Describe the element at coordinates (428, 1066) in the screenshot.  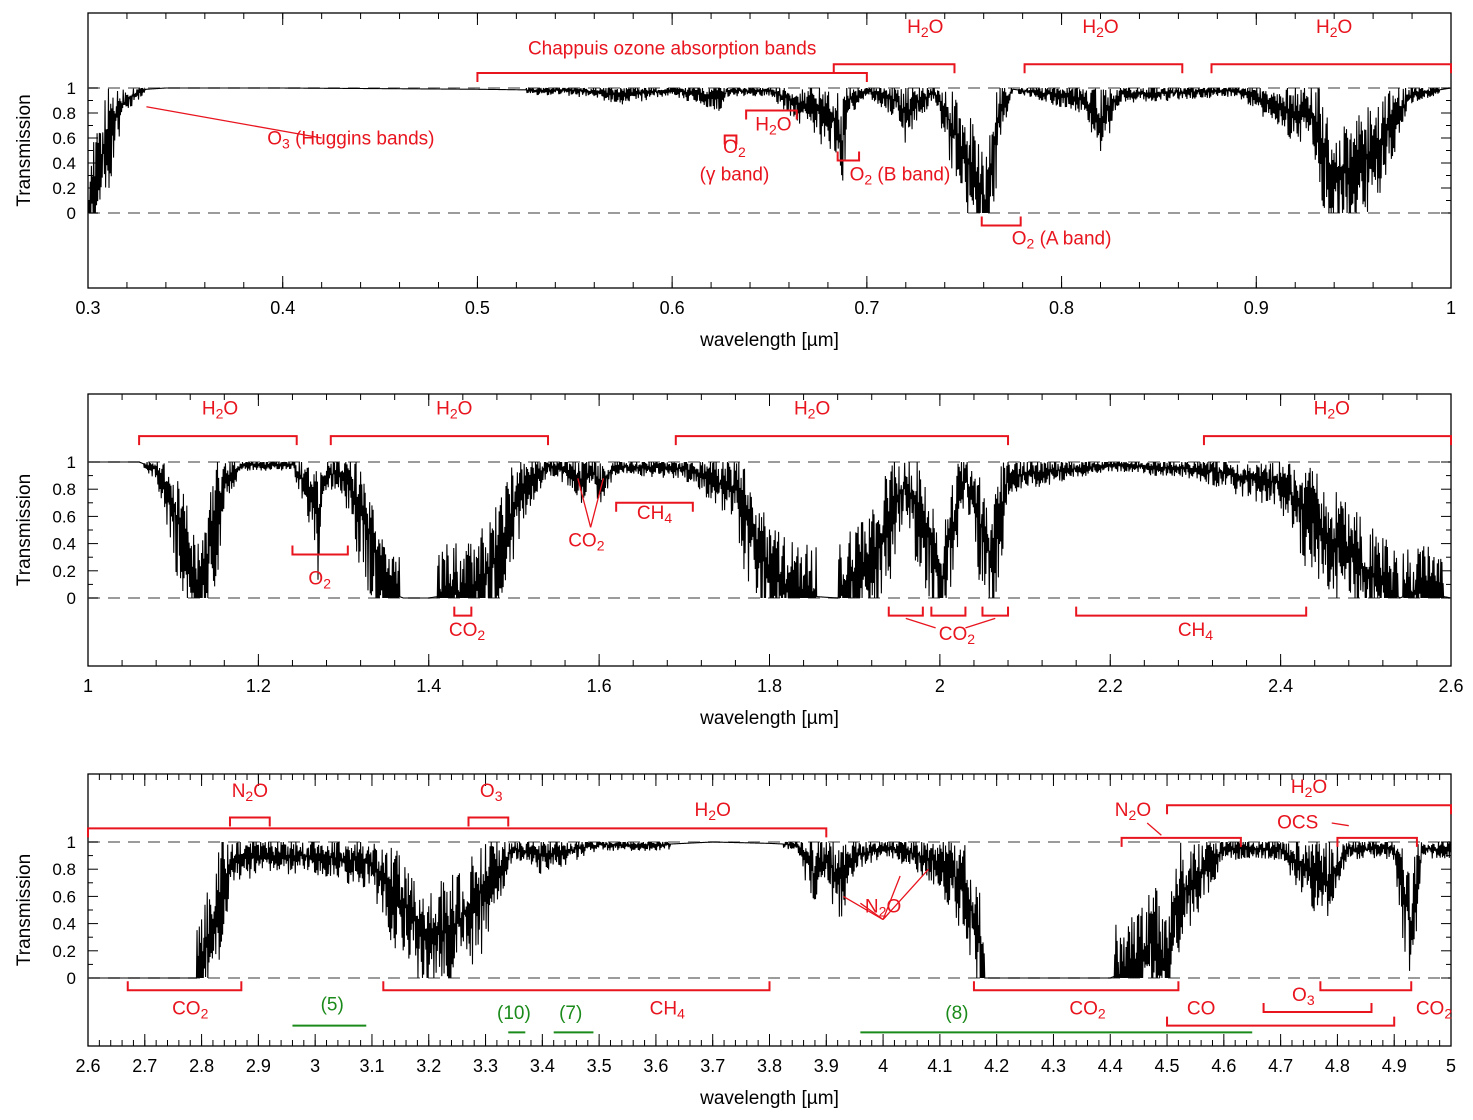
I see `x-tick-label: 3.2` at that location.